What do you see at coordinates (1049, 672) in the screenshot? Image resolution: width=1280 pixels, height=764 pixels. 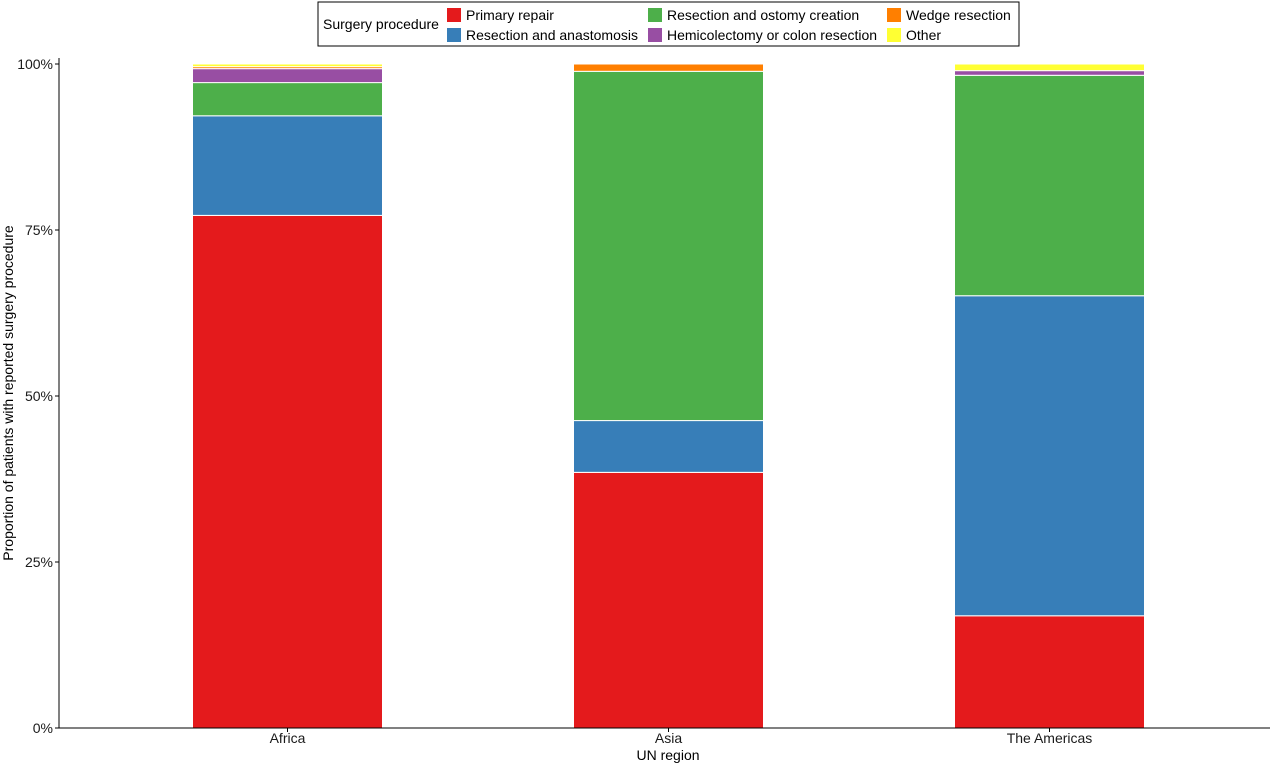 I see `bar-segment-the-americas-primary-repair` at bounding box center [1049, 672].